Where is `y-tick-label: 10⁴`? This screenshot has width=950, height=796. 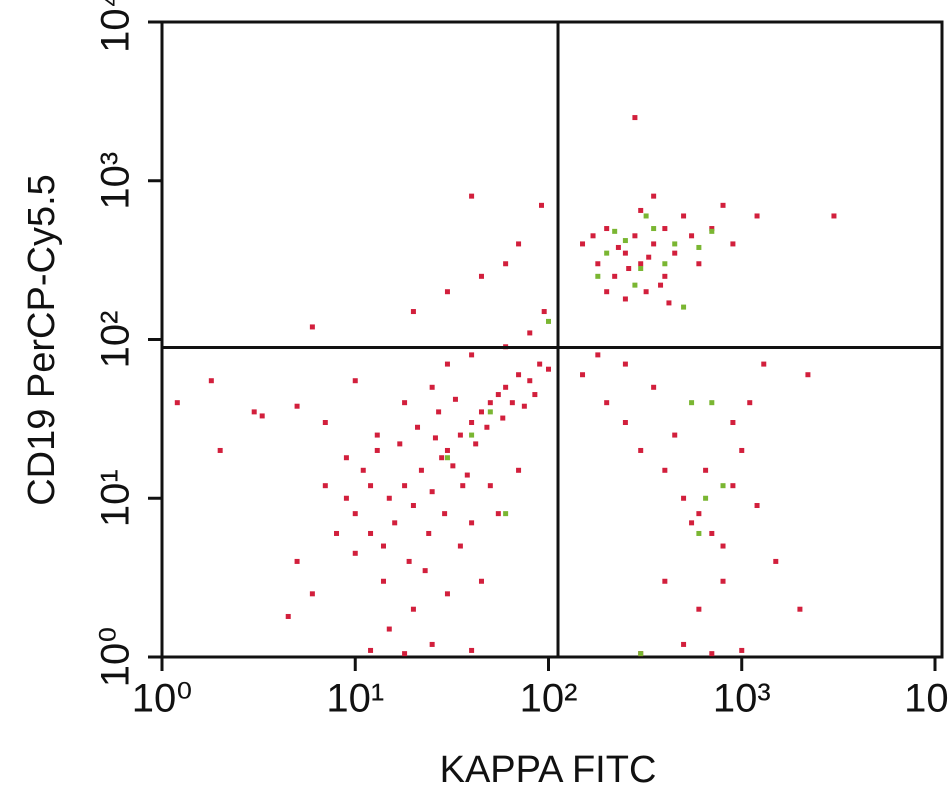
y-tick-label: 10⁴ is located at coordinates (116, 26).